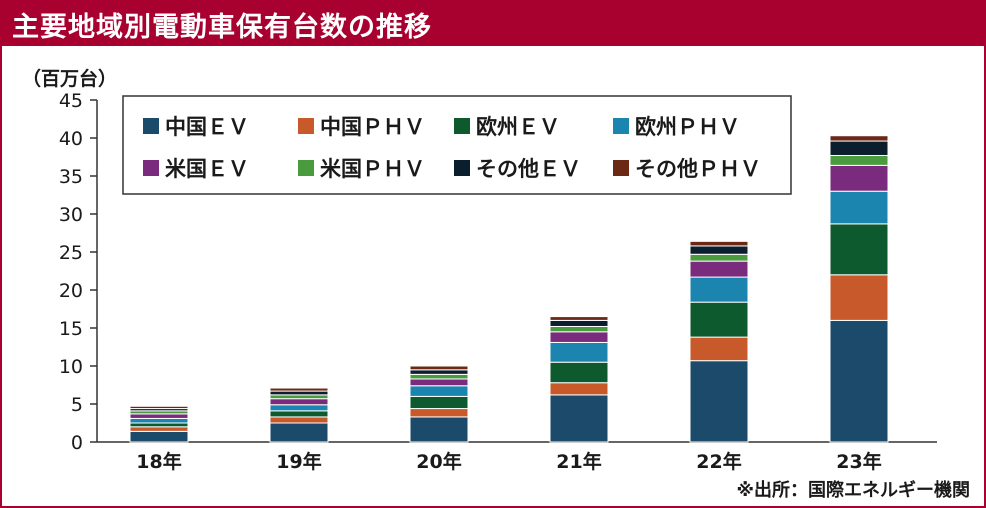 Image resolution: width=986 pixels, height=508 pixels. Describe the element at coordinates (222, 27) in the screenshot. I see `chart-title: 主要地域別電動車保有台数の推移` at that location.